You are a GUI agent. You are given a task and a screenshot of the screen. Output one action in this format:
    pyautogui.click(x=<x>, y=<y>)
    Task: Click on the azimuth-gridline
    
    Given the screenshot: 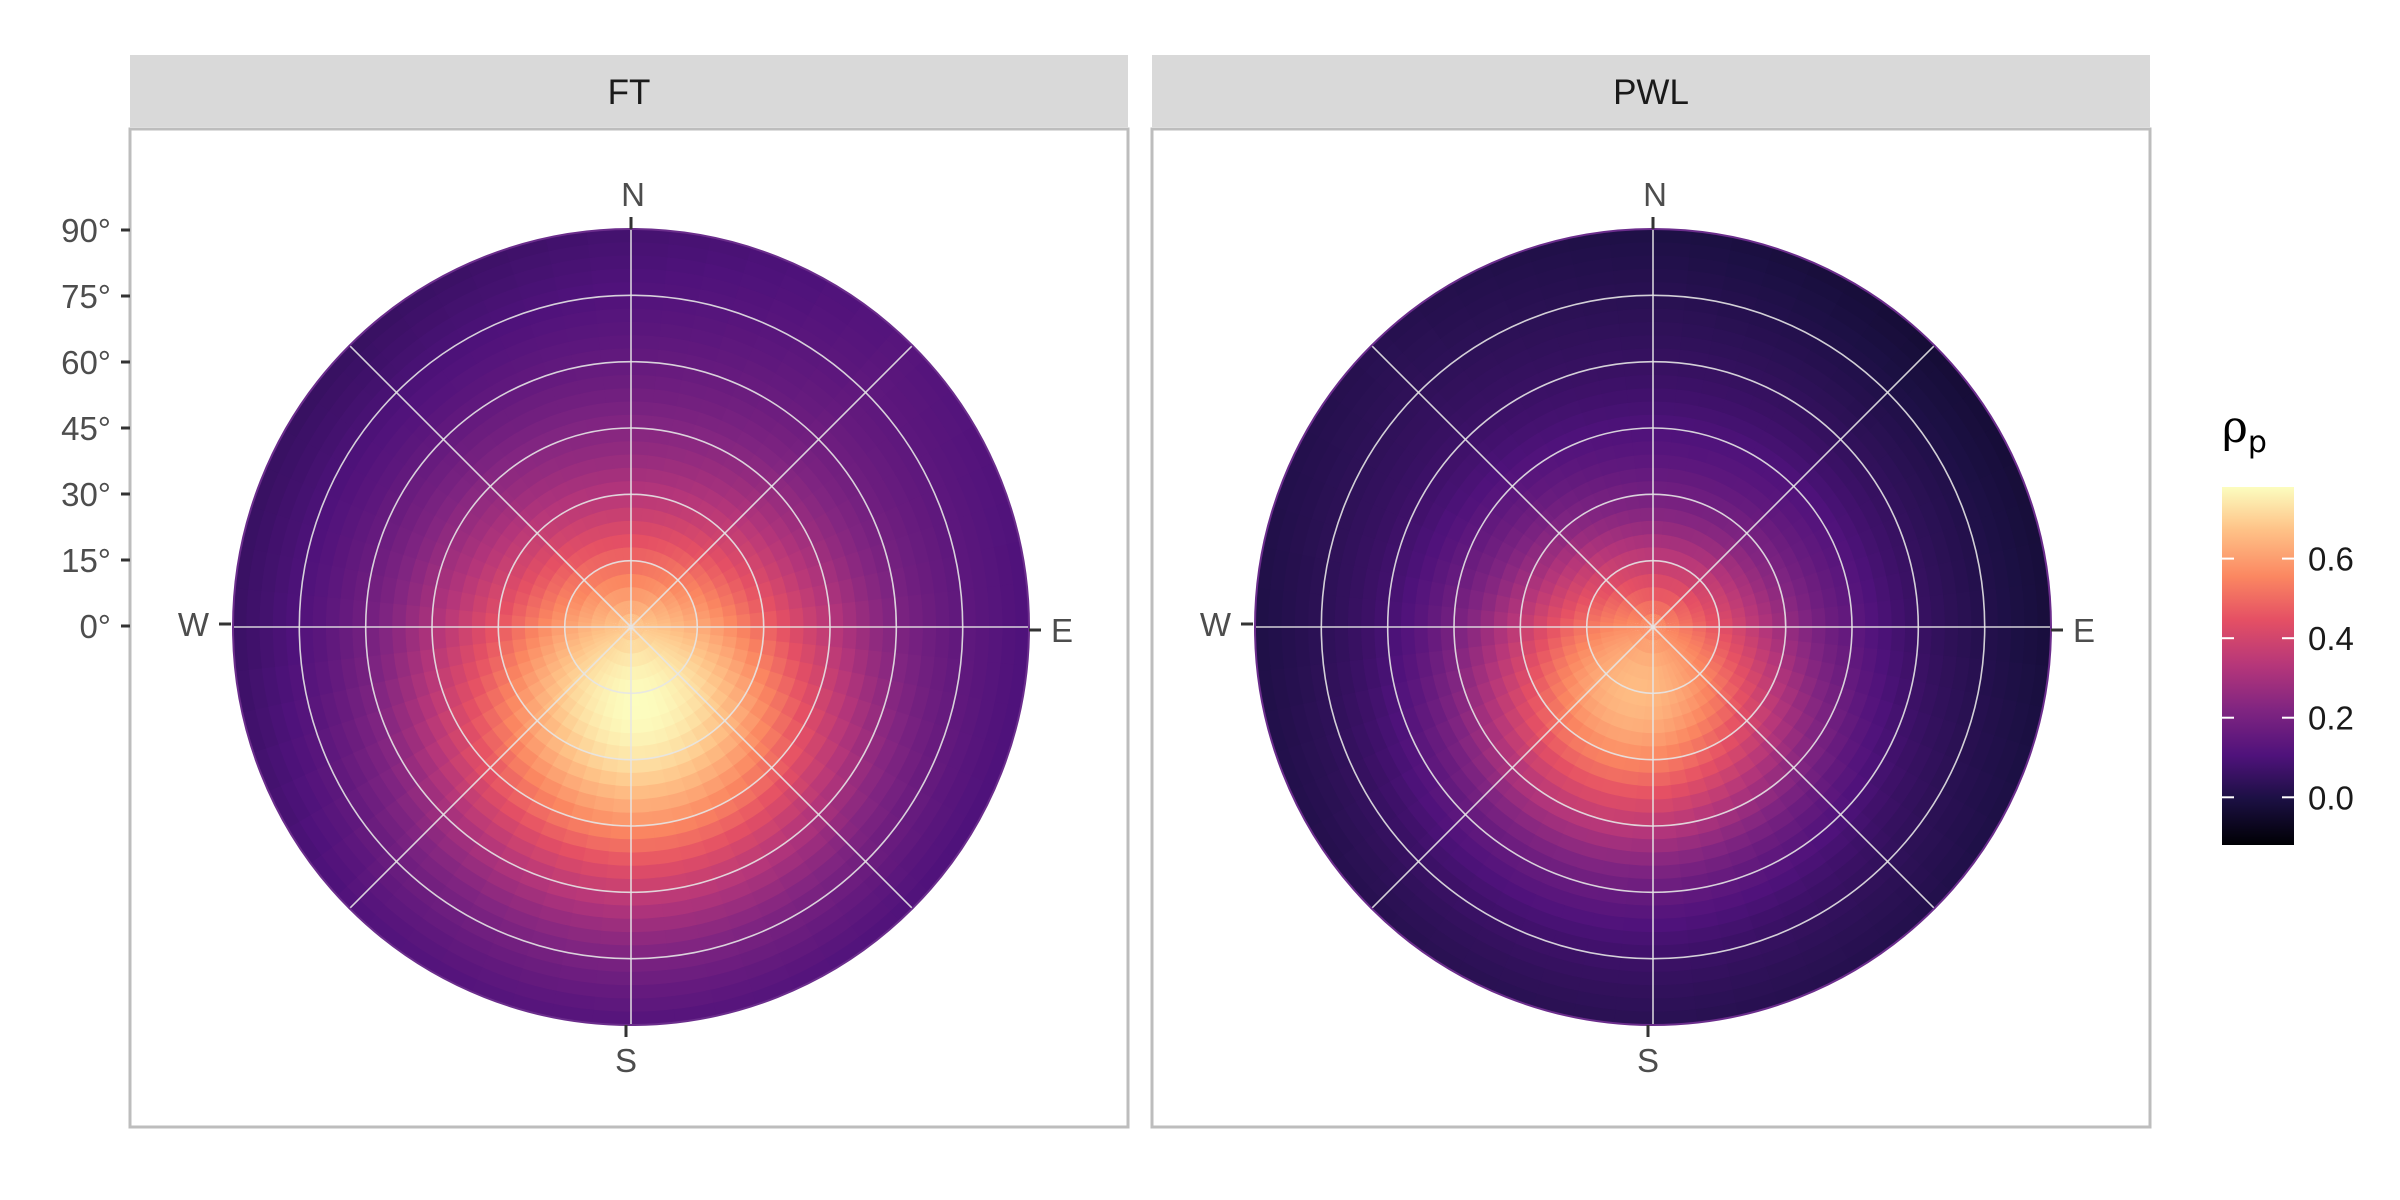 What is the action you would take?
    pyautogui.click(x=1793, y=767)
    